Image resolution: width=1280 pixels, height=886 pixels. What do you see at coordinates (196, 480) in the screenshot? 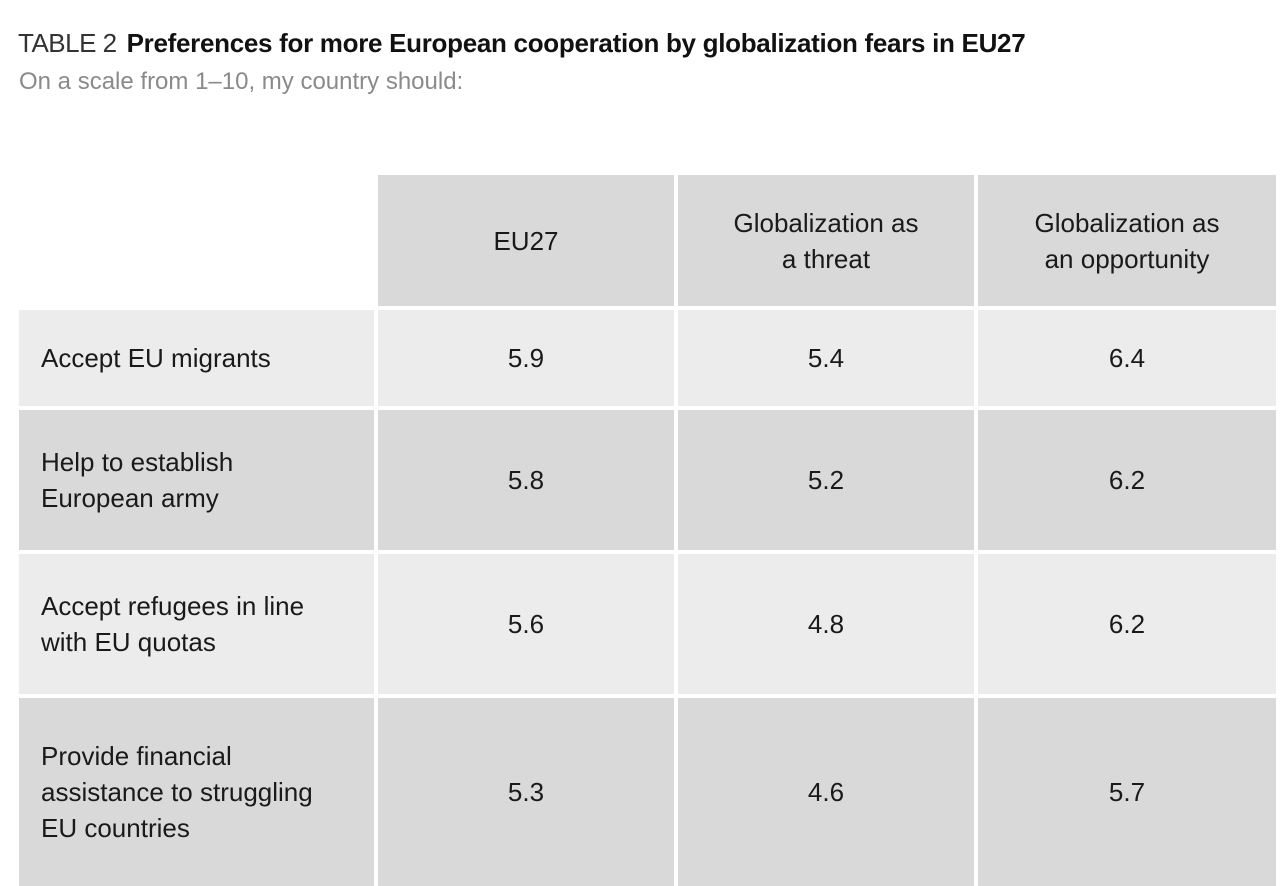
I see `row-label: Help to establish European army` at bounding box center [196, 480].